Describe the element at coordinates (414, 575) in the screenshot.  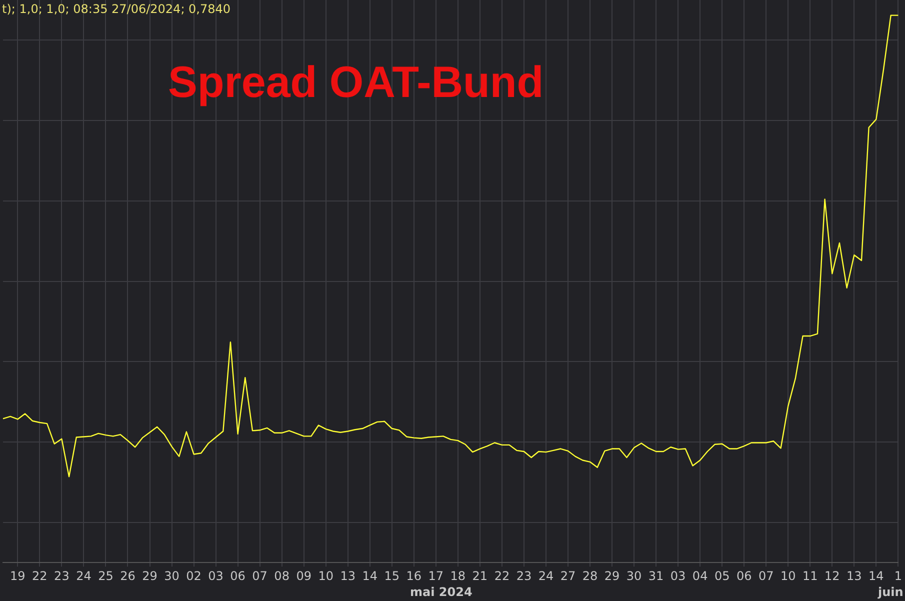
I see `x-tick-label: 16` at that location.